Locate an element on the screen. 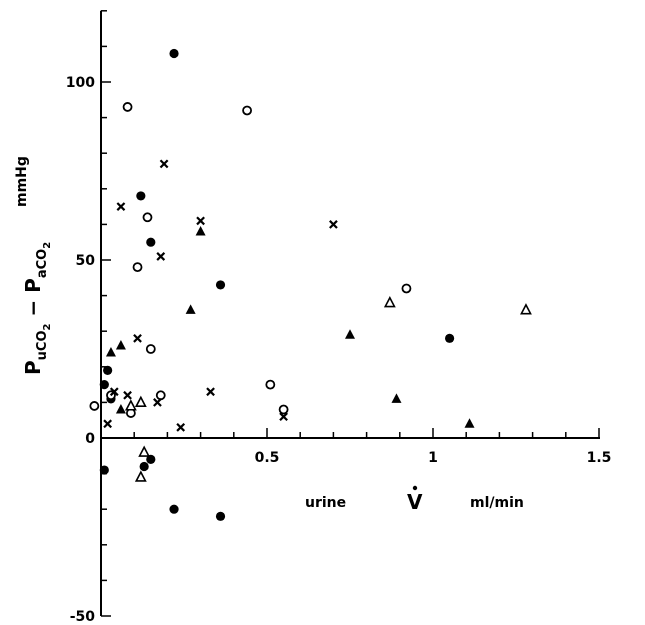  y-axis-label: PuCO2 − PaCO2 mmHg is located at coordinates (33, 265).